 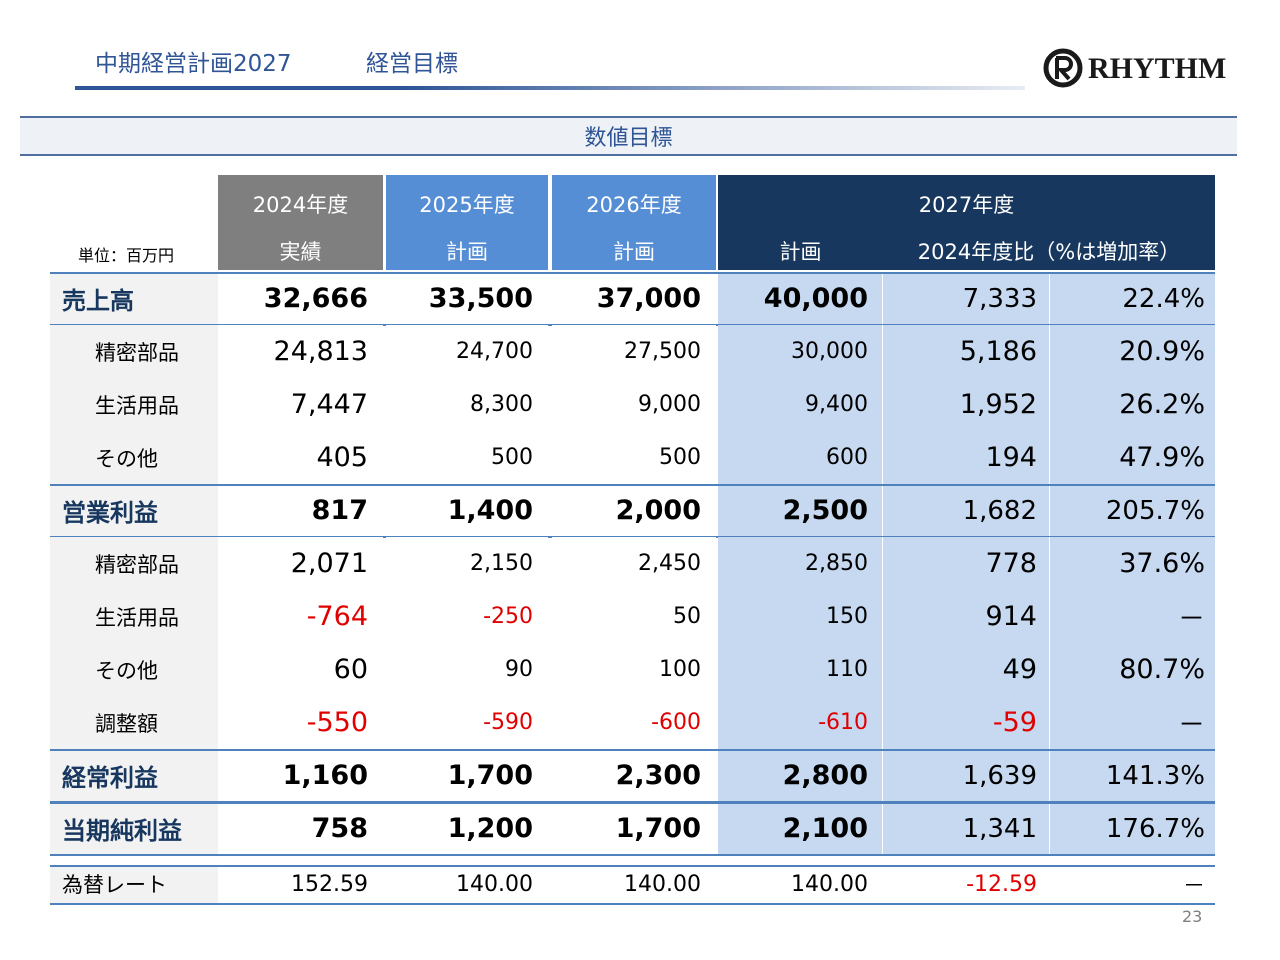 I want to click on cell: 27,500, so click(x=634, y=351).